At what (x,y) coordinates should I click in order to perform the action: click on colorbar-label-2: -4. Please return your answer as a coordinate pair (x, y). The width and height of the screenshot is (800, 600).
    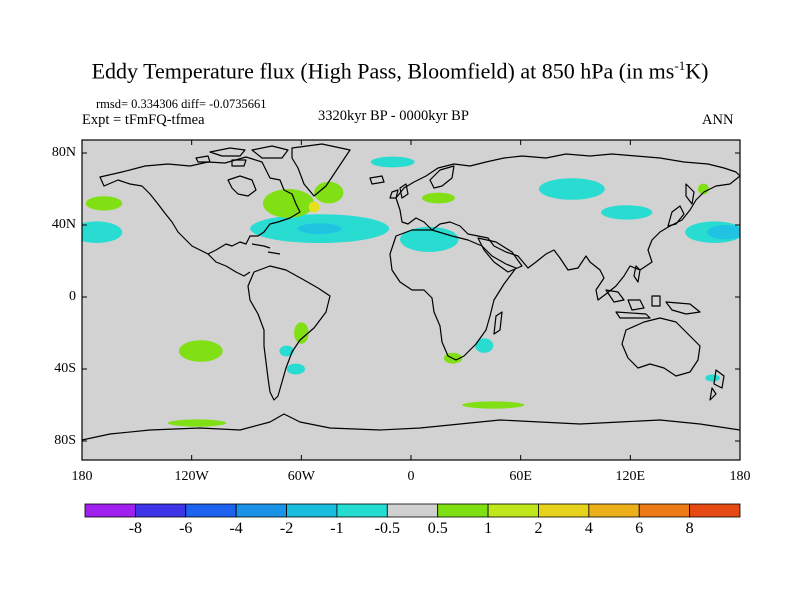
    Looking at the image, I should click on (236, 528).